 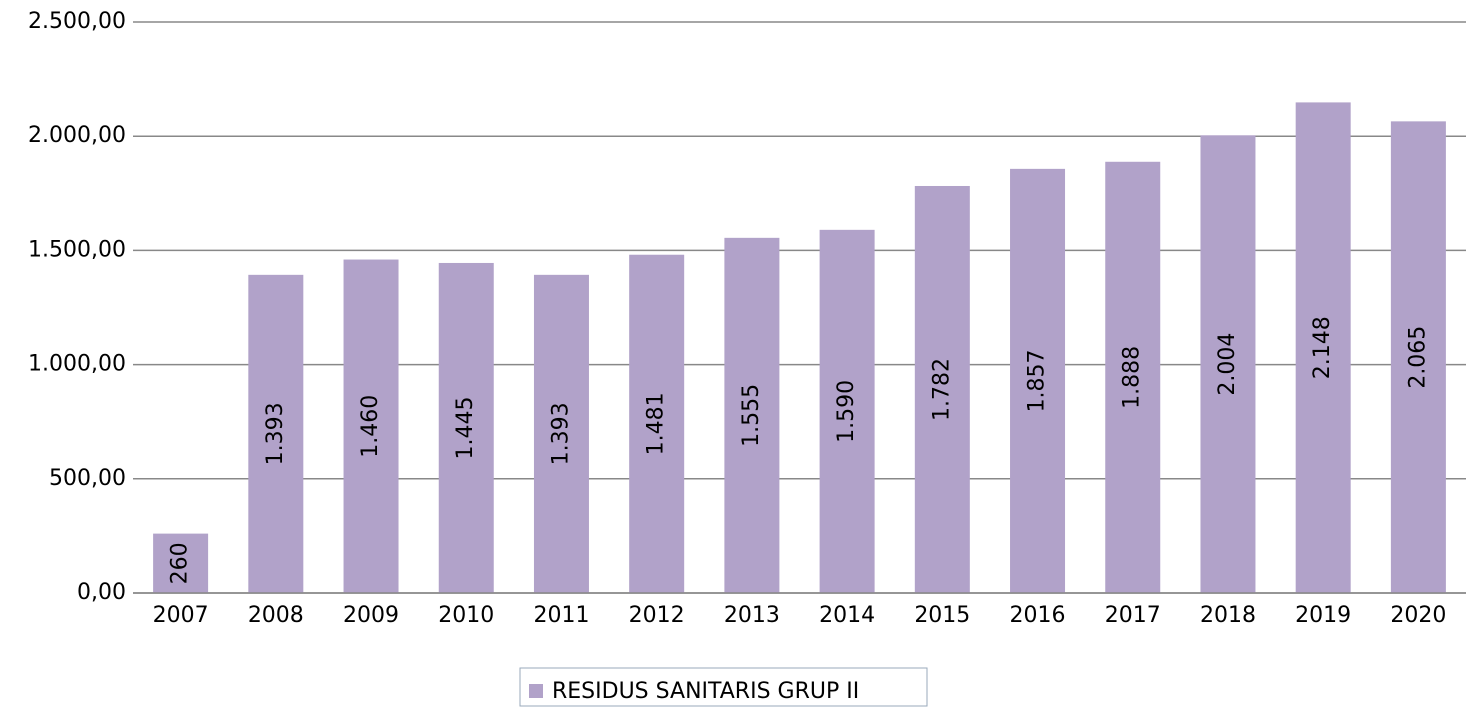 What do you see at coordinates (705, 691) in the screenshot?
I see `legend-label: RESIDUS SANITARIS GRUP II` at bounding box center [705, 691].